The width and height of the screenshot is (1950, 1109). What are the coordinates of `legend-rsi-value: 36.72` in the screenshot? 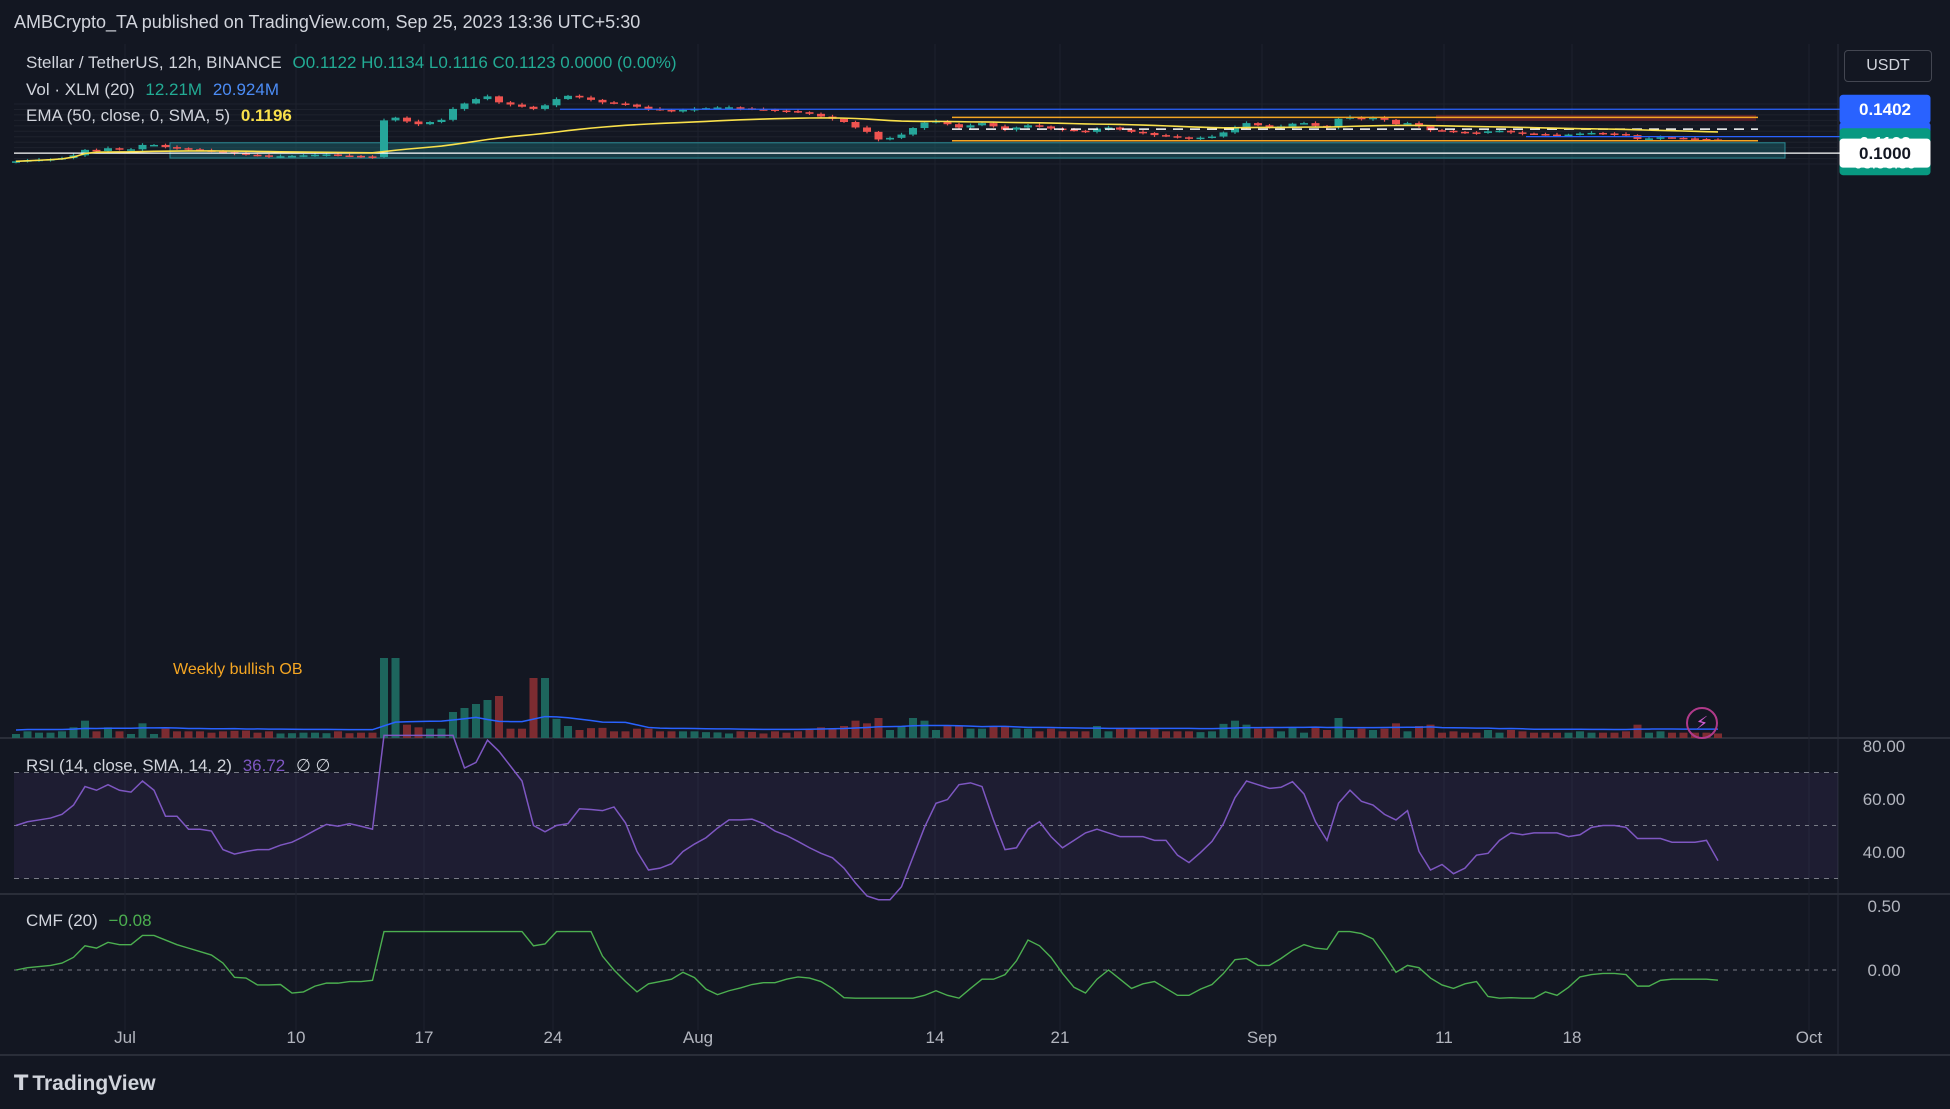 It's located at (264, 765).